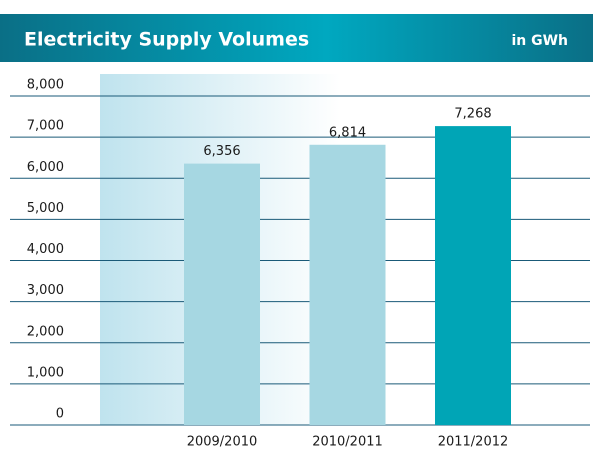 Image resolution: width=593 pixels, height=453 pixels. I want to click on value-label: 7,268, so click(472, 114).